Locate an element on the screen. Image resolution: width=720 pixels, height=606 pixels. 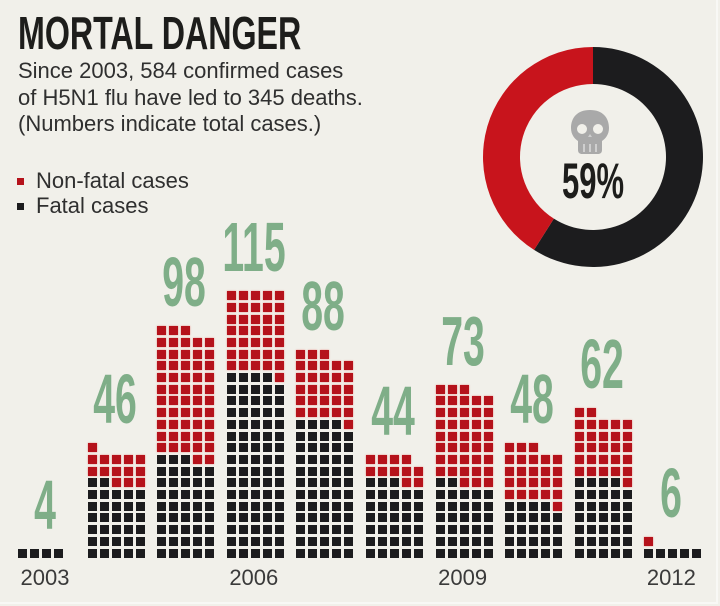
total-cases-label-2011: 62 is located at coordinates (601, 364).